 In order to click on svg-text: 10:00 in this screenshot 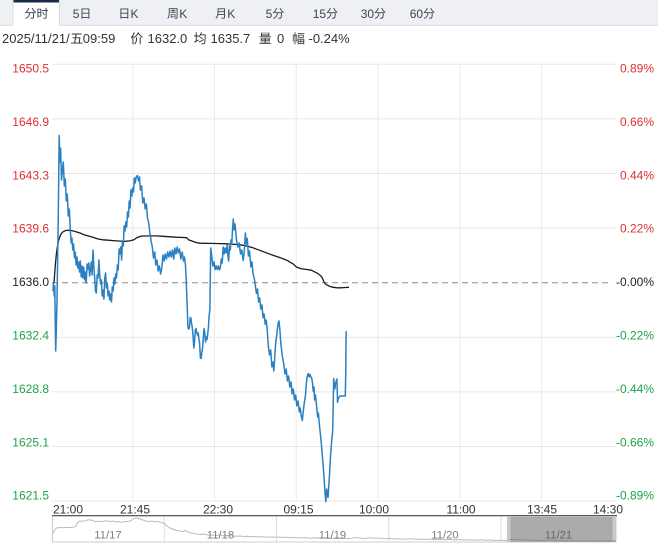, I will do `click(374, 510)`.